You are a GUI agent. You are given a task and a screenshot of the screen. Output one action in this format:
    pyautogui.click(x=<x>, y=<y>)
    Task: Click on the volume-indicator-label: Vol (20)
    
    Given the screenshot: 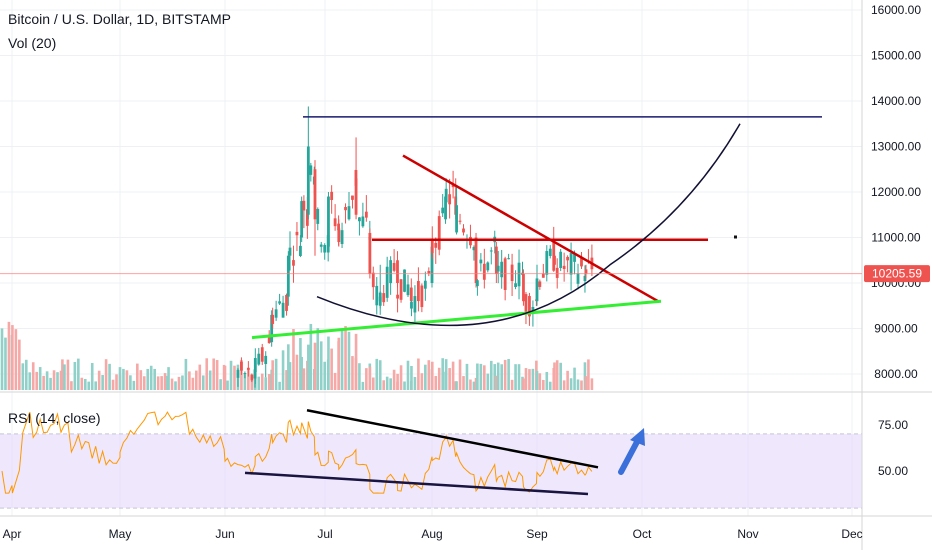 What is the action you would take?
    pyautogui.click(x=32, y=43)
    